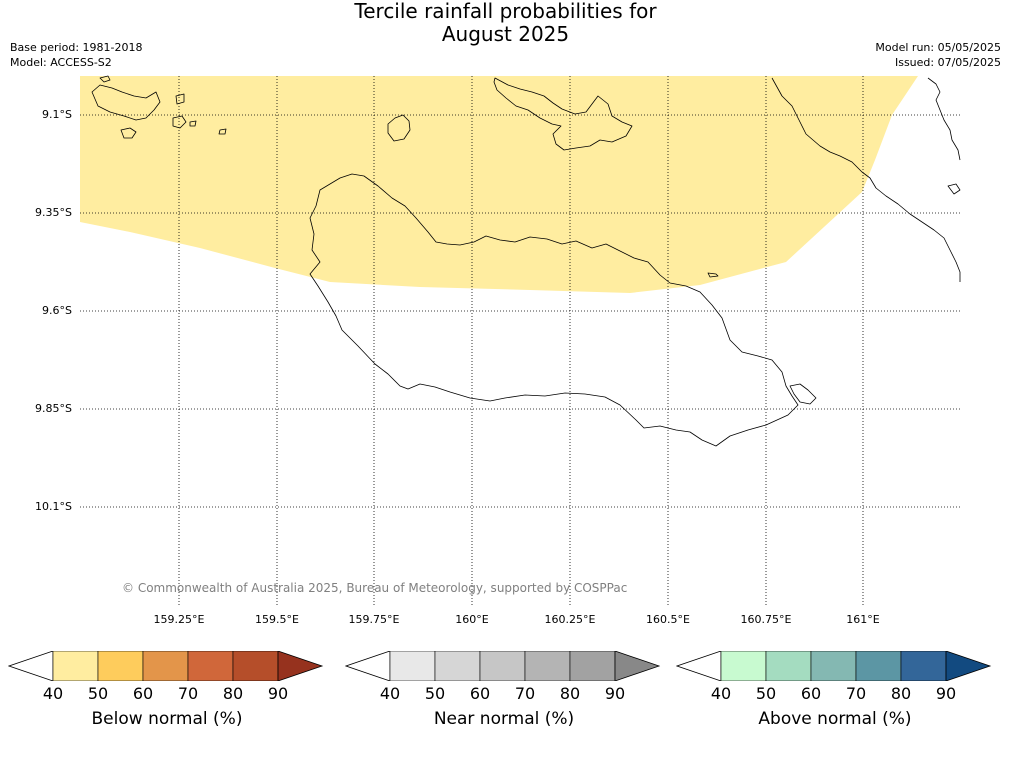  I want to click on near-normal-colorbar, so click(503, 666).